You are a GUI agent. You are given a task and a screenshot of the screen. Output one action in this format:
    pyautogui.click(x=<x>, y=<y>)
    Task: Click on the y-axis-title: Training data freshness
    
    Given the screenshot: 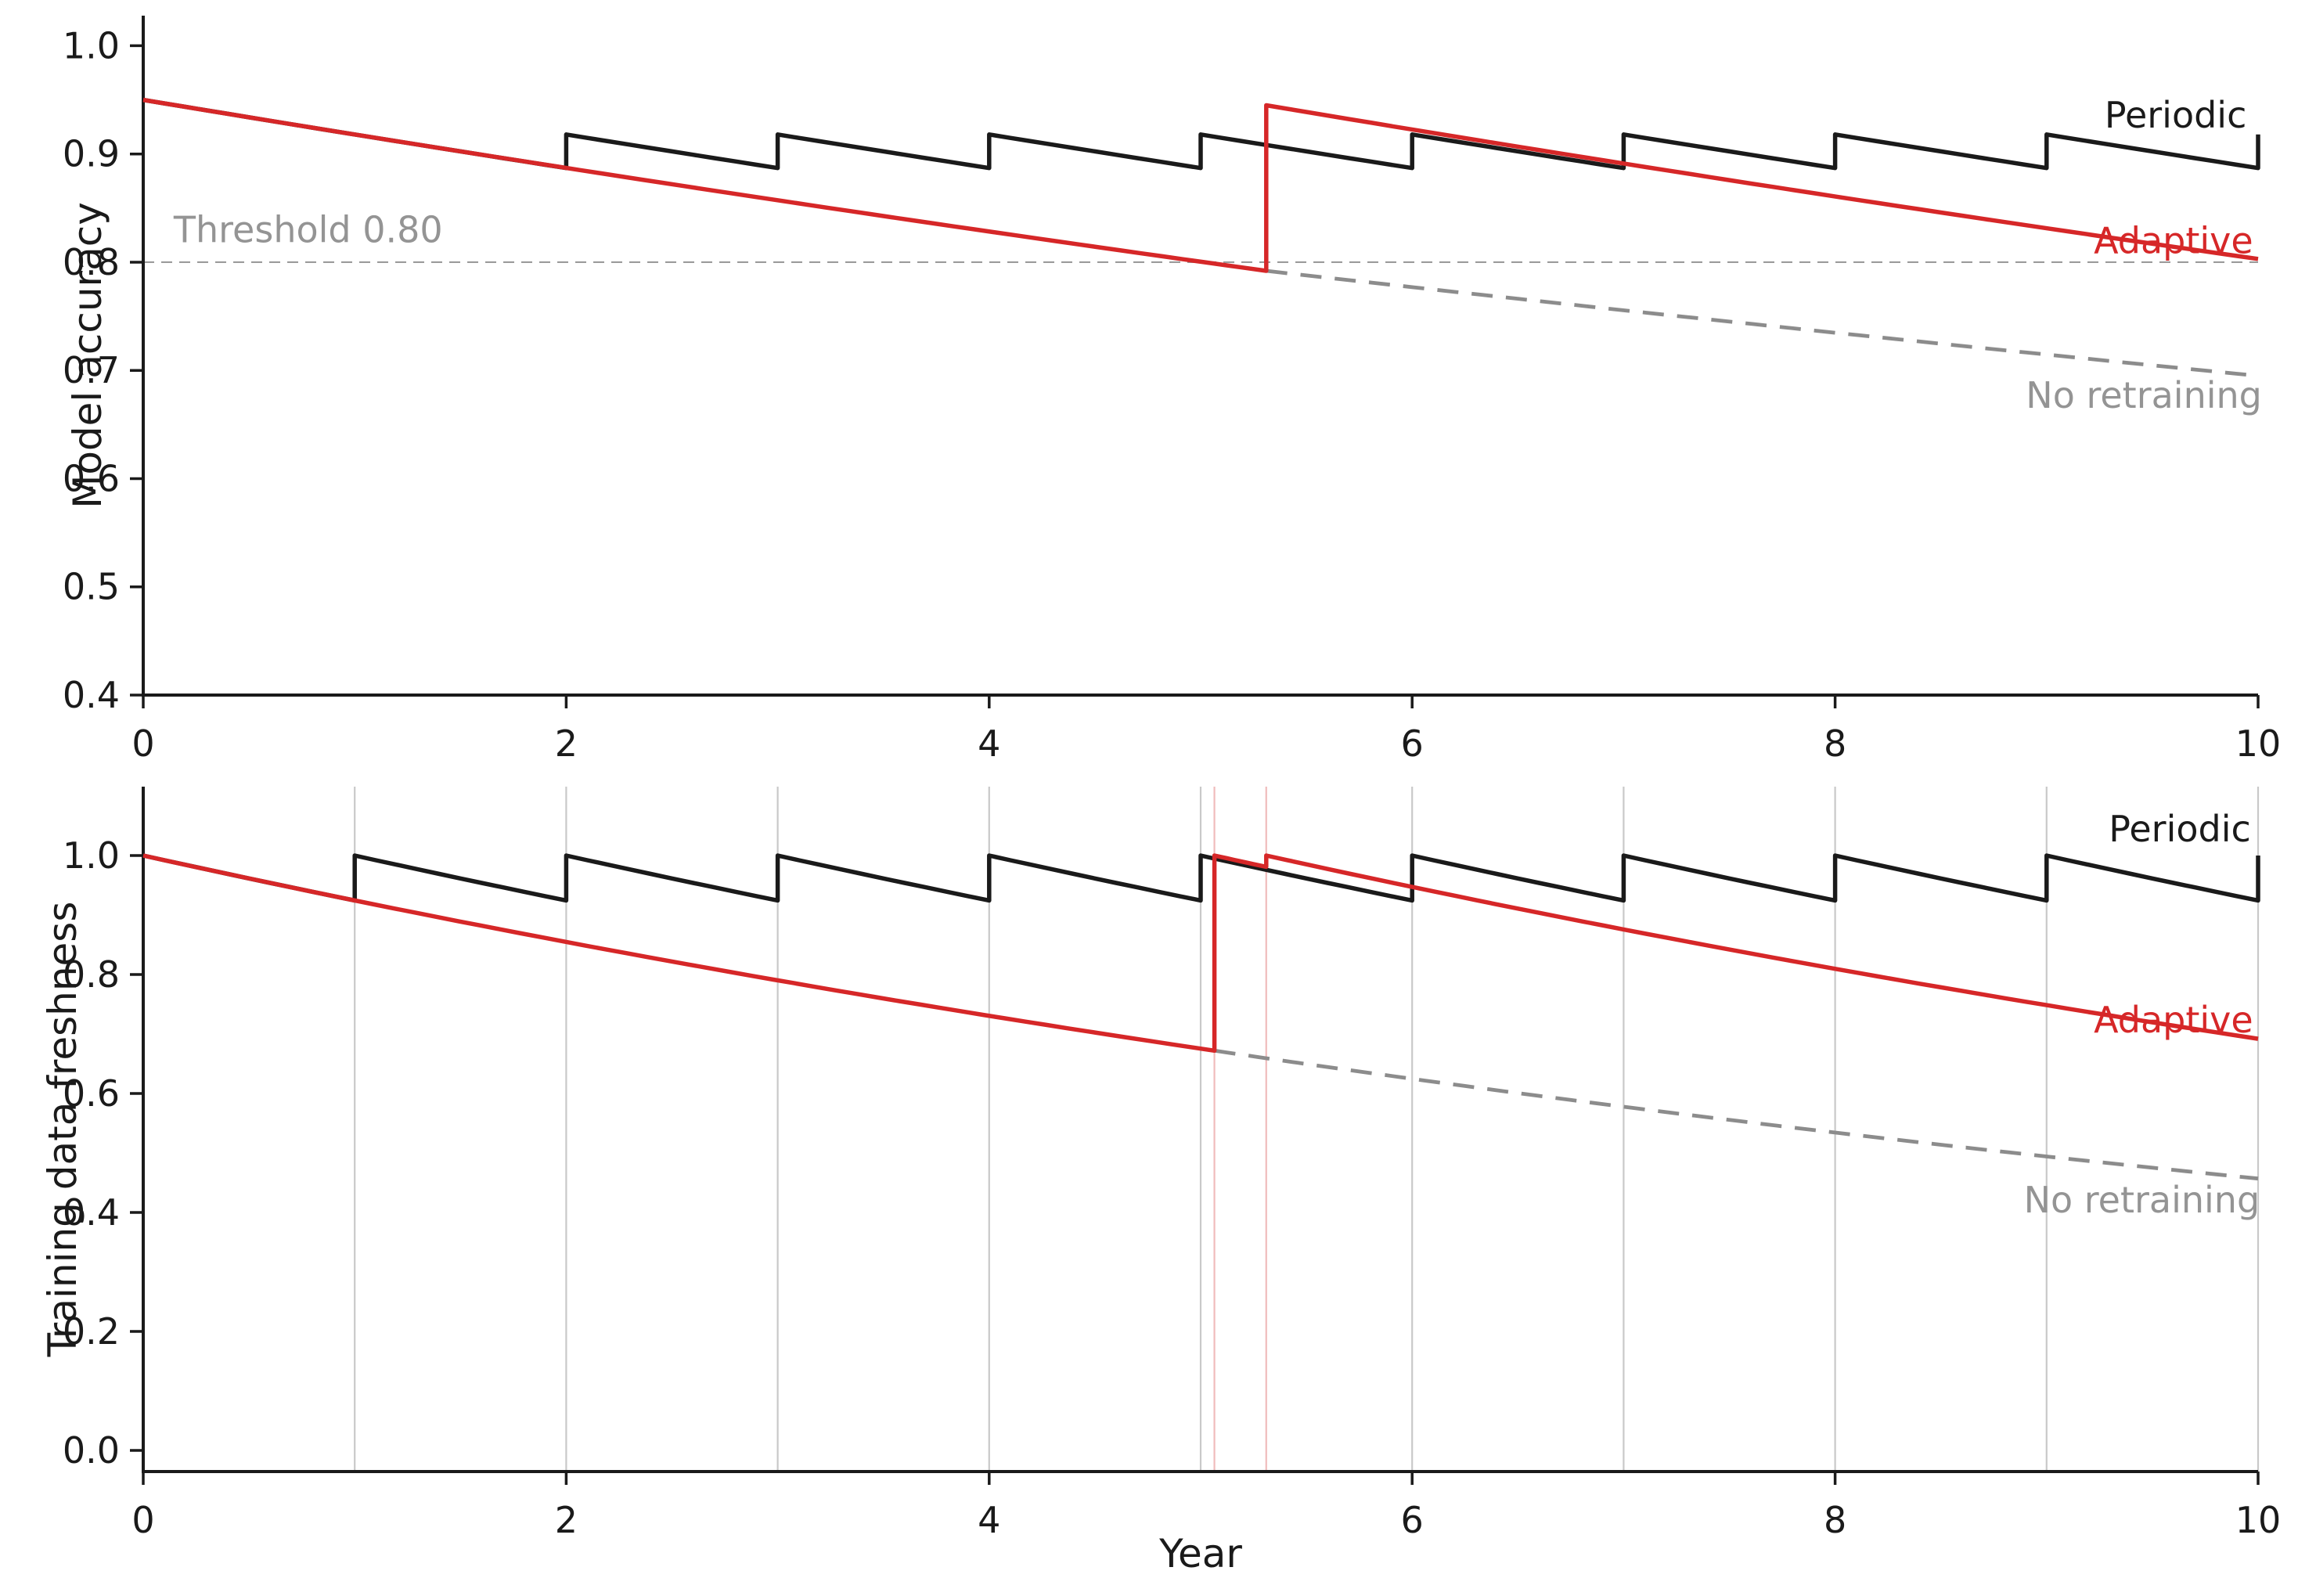 What is the action you would take?
    pyautogui.click(x=63, y=1130)
    